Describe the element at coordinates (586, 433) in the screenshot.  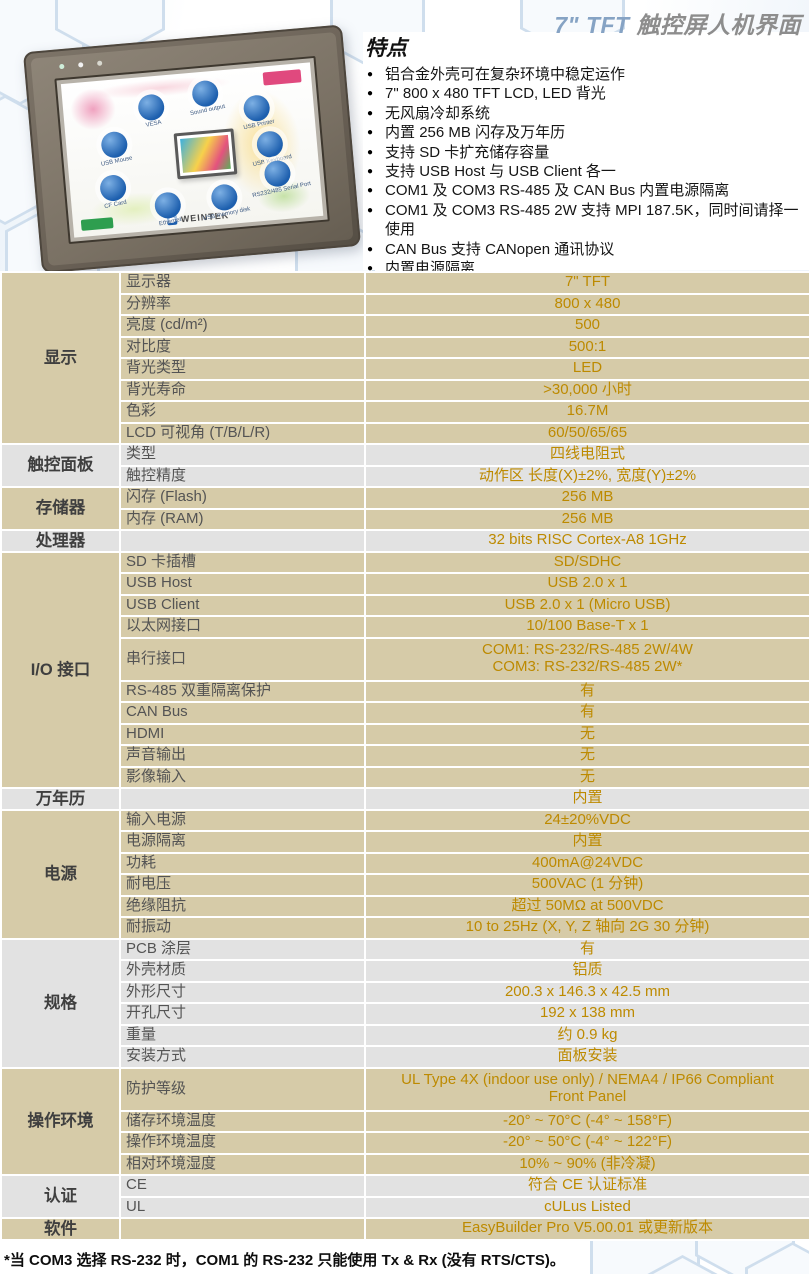
I see `spec-value: 60/50/65/65` at that location.